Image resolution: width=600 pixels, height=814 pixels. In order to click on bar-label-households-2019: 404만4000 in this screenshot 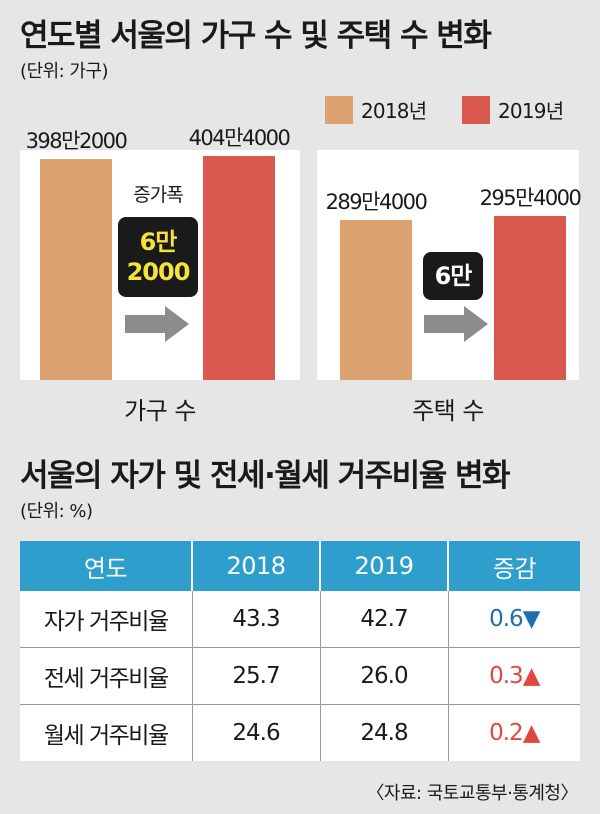, I will do `click(239, 138)`.